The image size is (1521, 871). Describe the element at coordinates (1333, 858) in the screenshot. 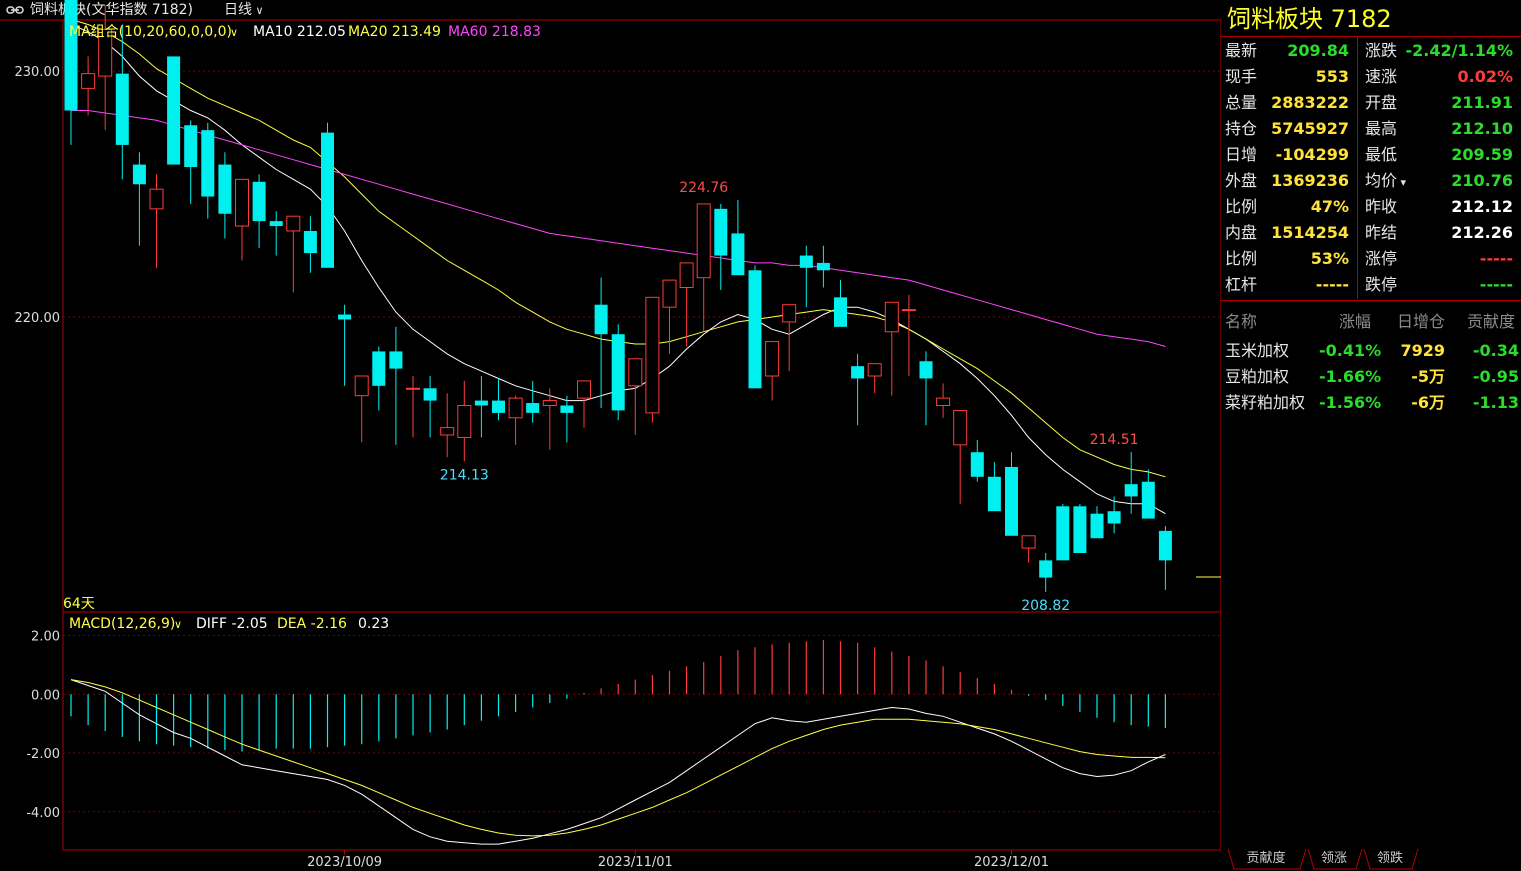

I see `panel-tab: 领涨` at that location.